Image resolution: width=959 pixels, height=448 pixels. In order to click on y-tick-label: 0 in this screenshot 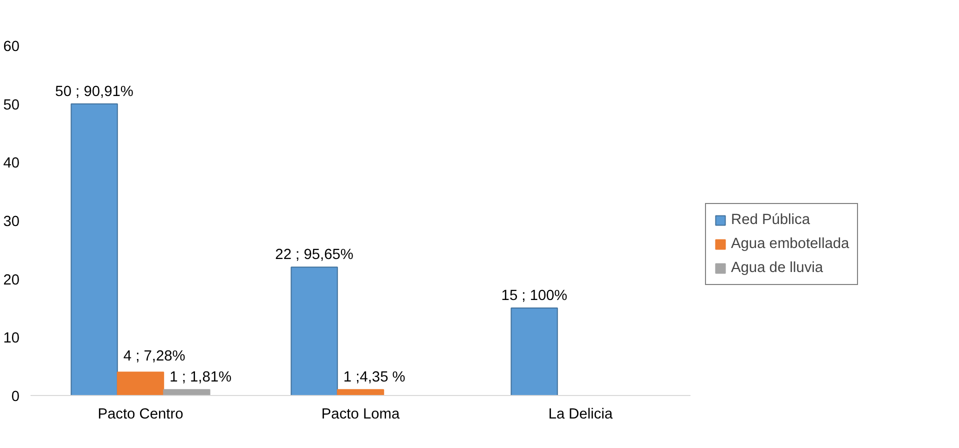, I will do `click(15, 397)`.